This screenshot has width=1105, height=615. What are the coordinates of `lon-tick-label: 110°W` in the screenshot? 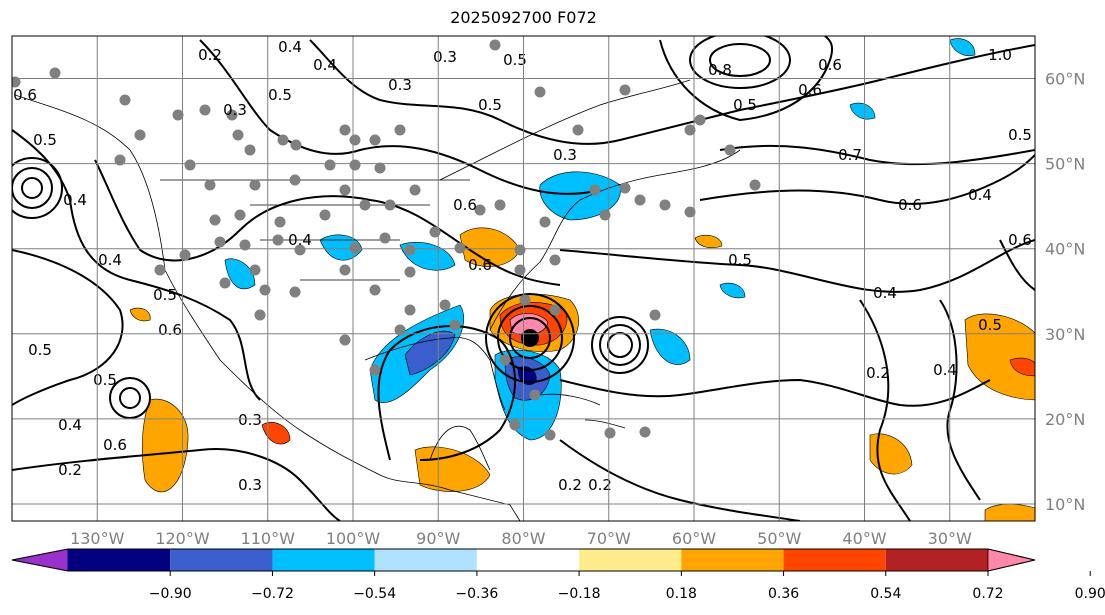 It's located at (268, 538).